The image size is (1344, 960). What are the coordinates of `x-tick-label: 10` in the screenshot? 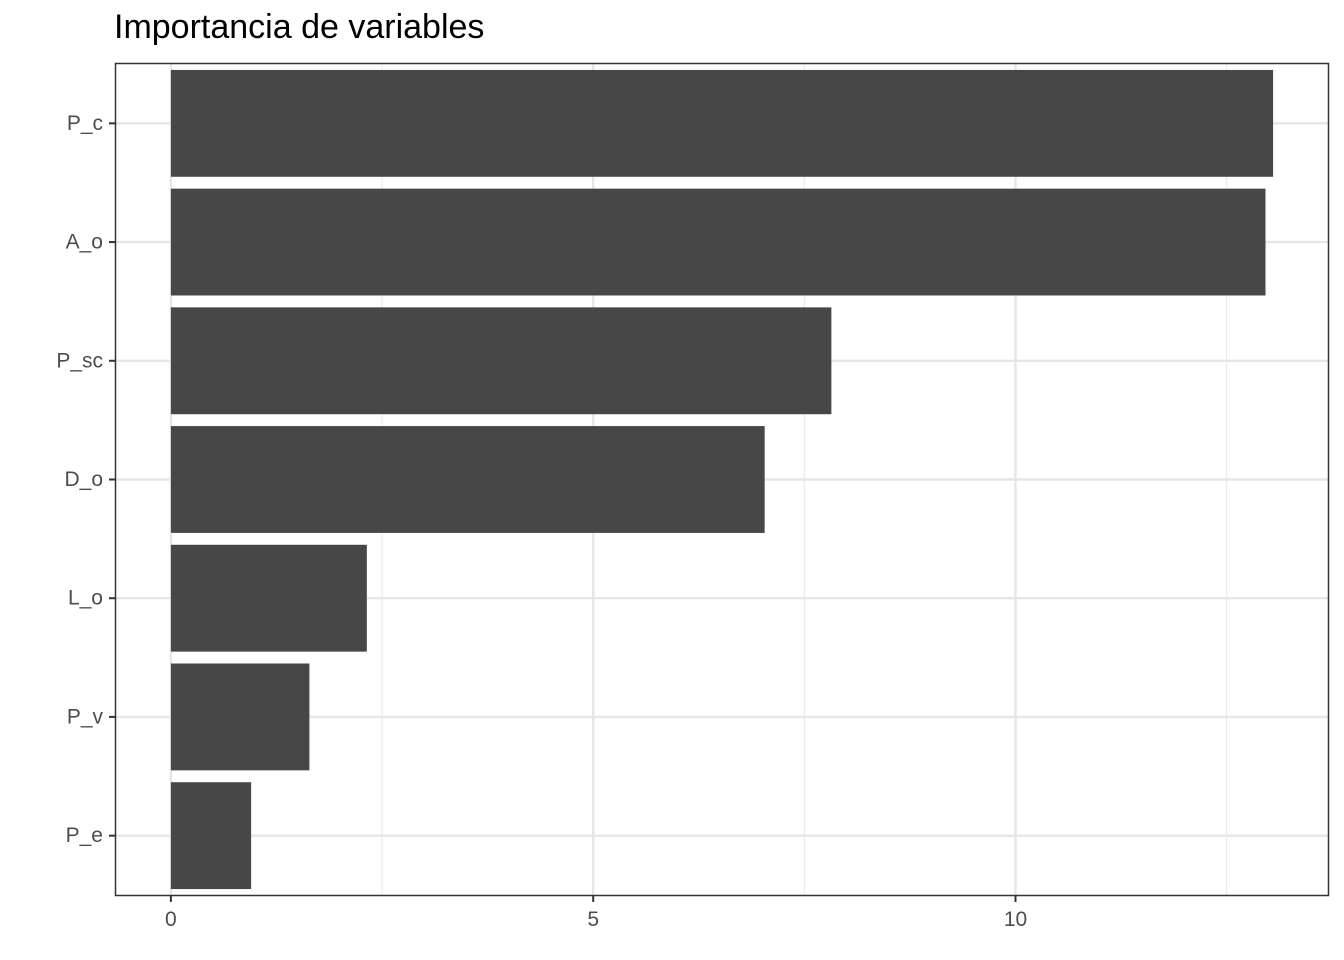 It's located at (1015, 919).